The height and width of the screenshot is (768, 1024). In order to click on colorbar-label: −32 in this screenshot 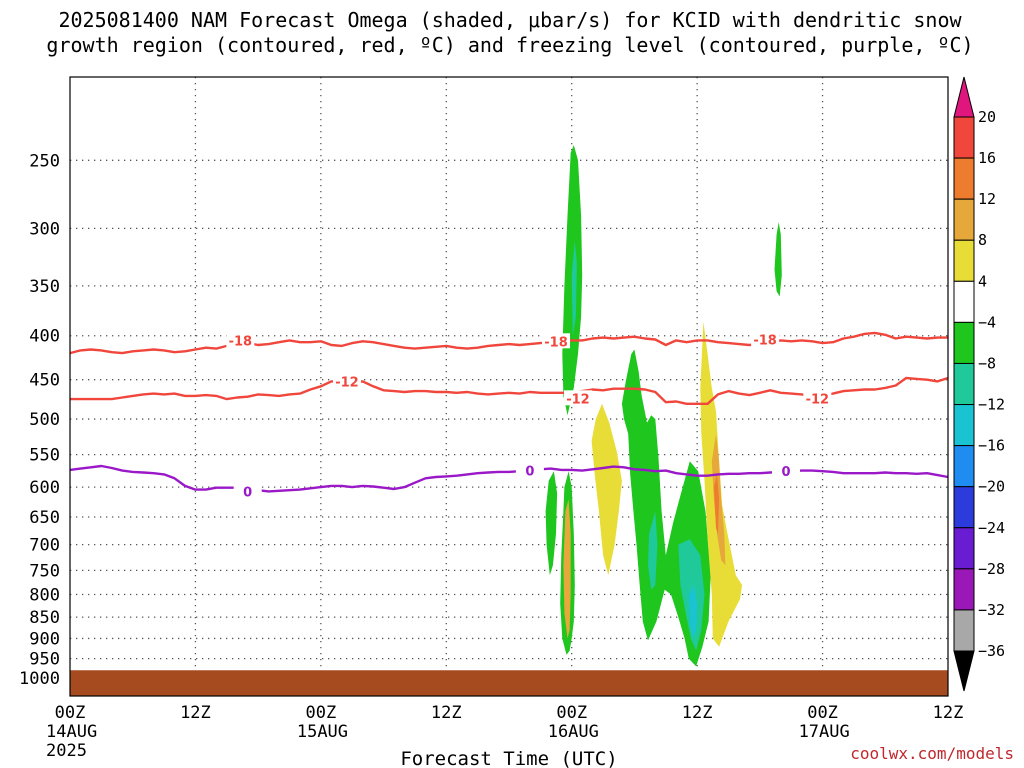, I will do `click(991, 610)`.